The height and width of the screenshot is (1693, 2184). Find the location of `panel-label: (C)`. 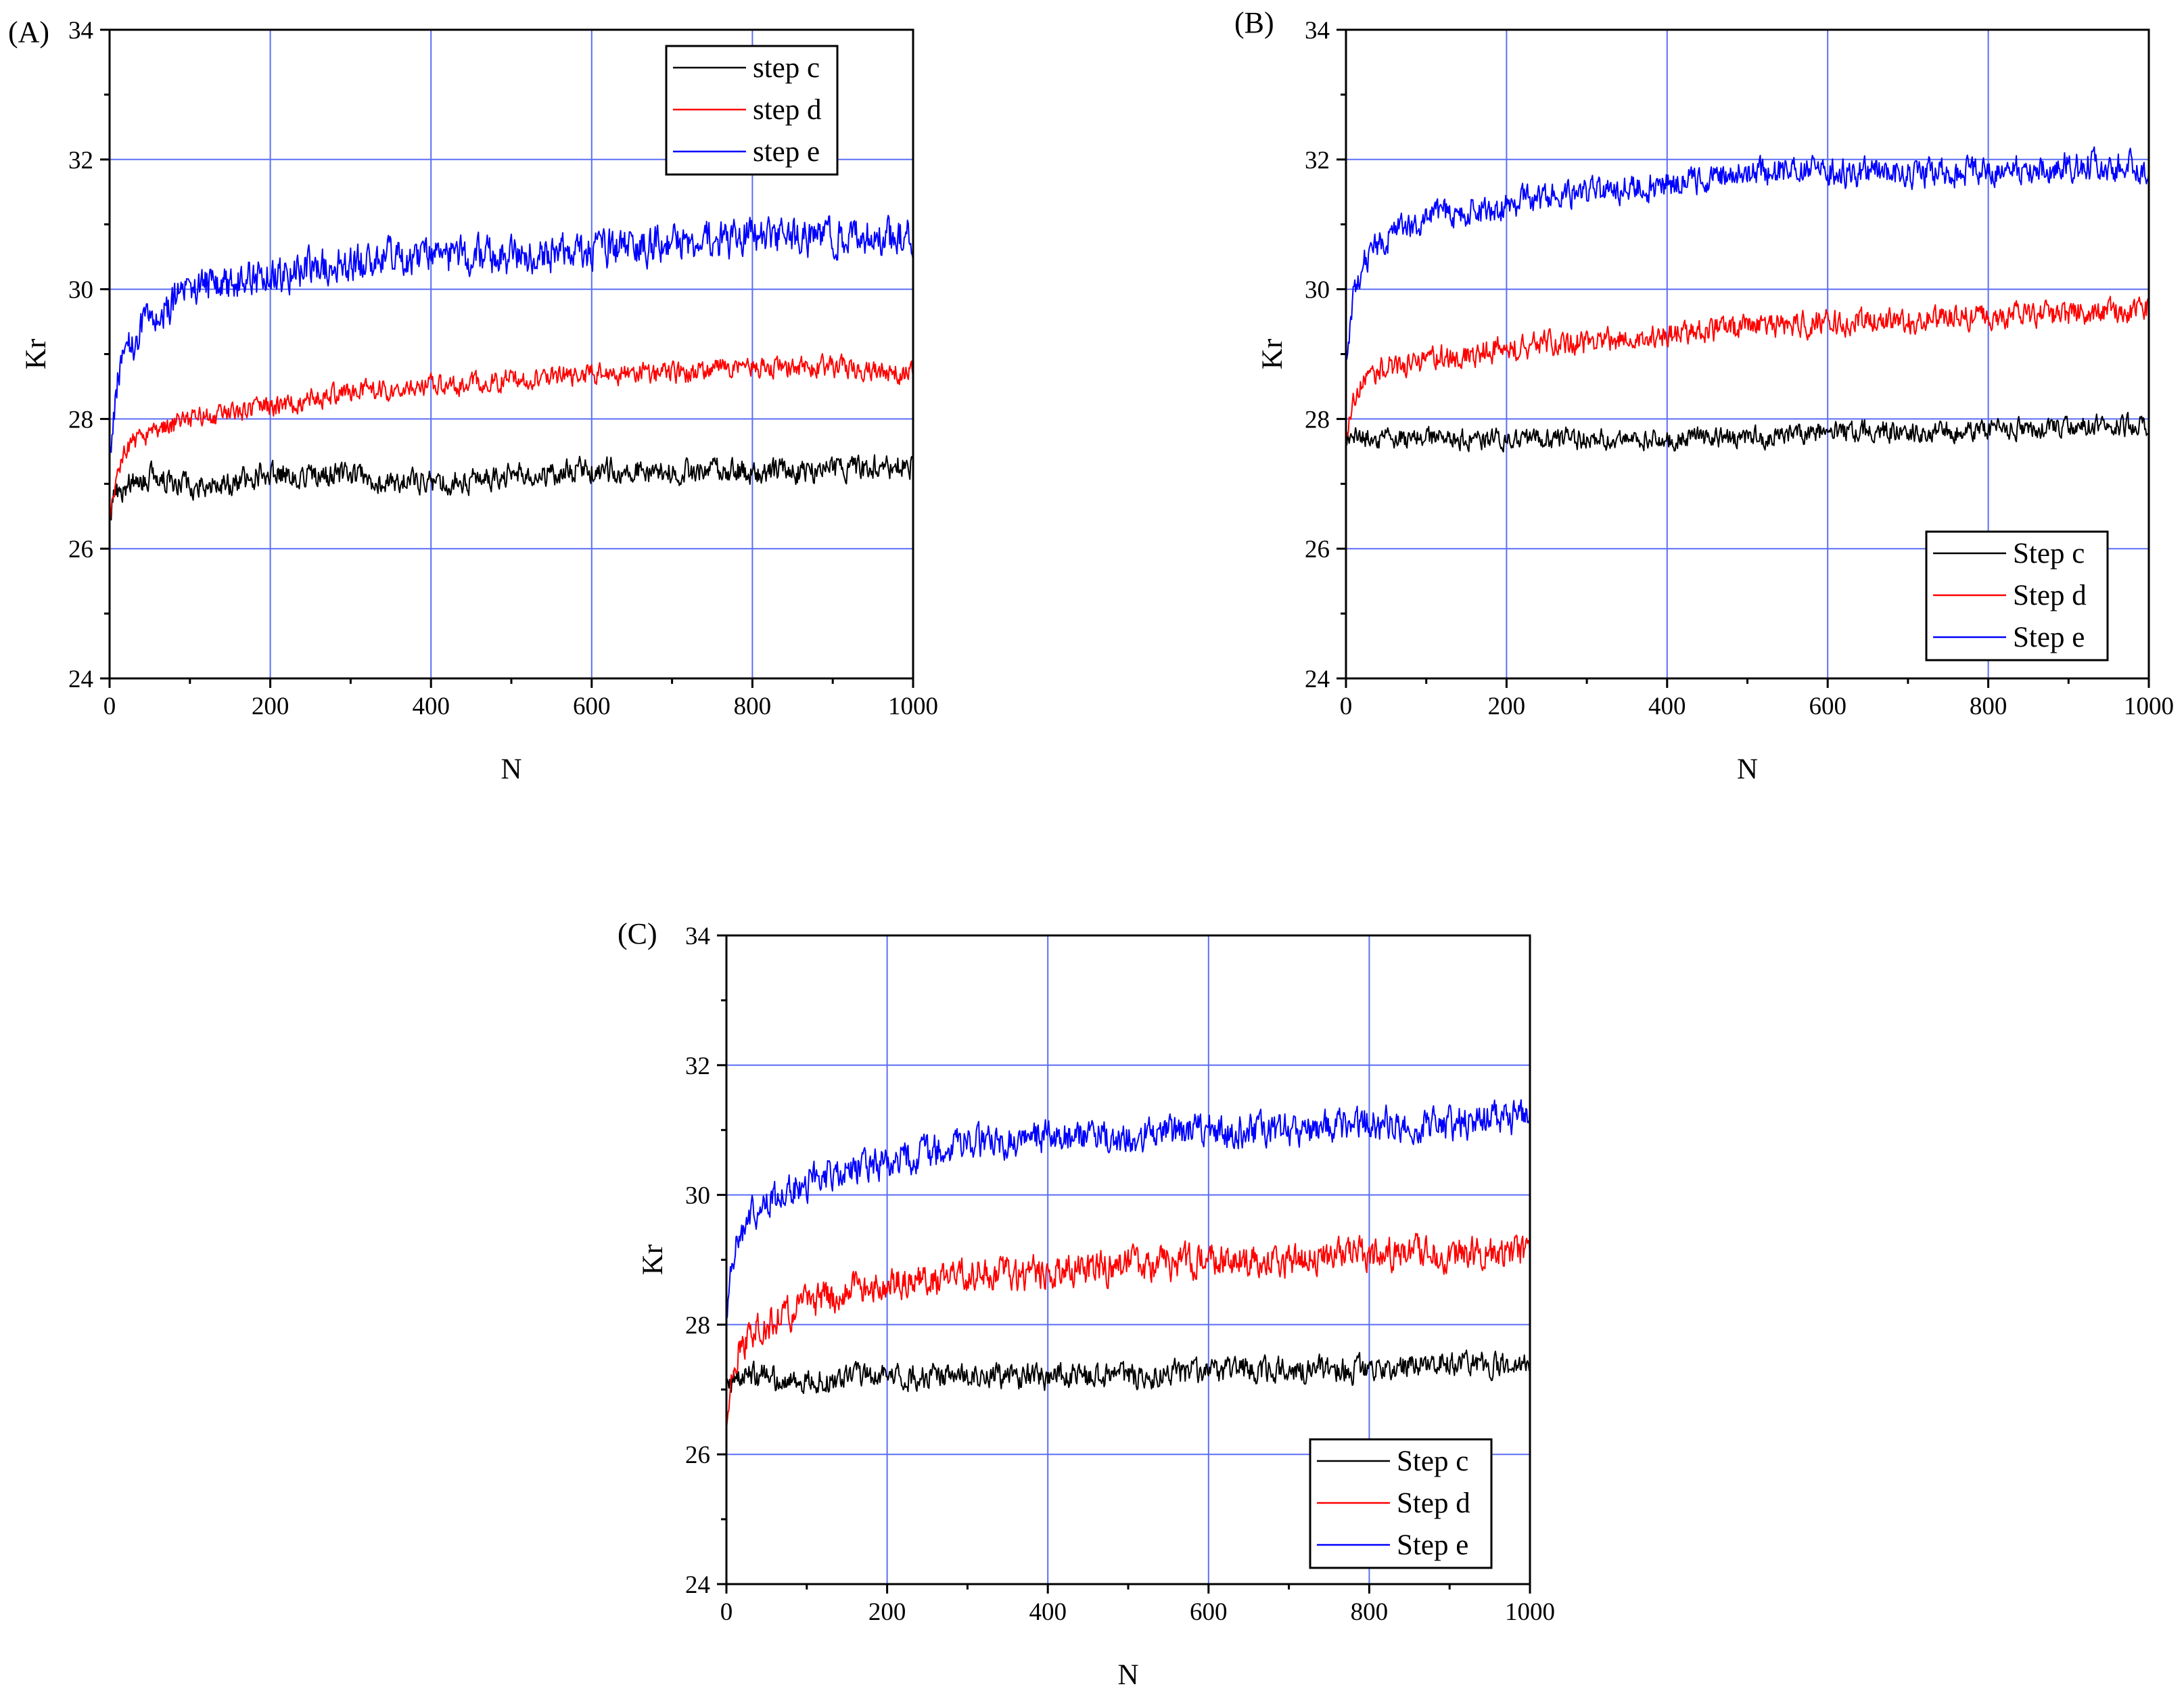

panel-label: (C) is located at coordinates (637, 933).